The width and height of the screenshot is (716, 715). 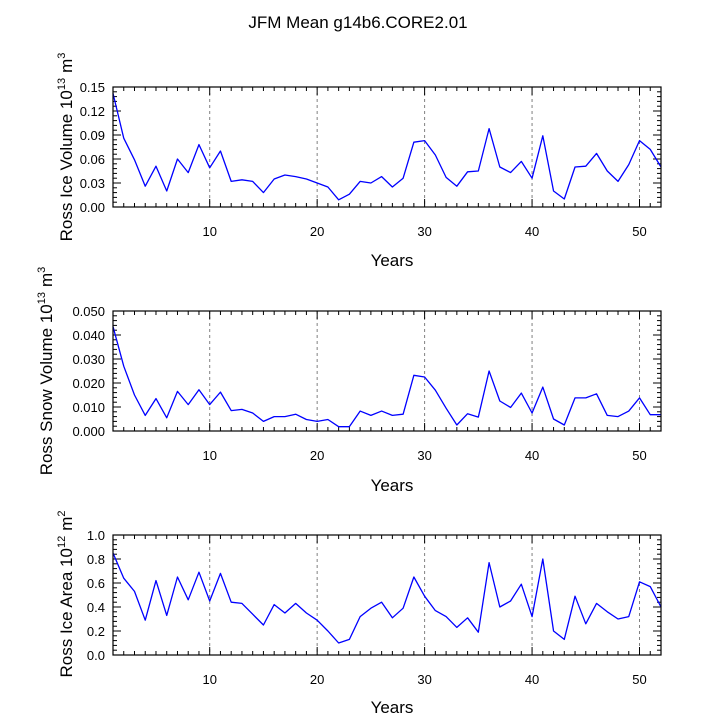 What do you see at coordinates (66, 147) in the screenshot?
I see `y-axis-label: Ross Ice Volume 1013m3` at bounding box center [66, 147].